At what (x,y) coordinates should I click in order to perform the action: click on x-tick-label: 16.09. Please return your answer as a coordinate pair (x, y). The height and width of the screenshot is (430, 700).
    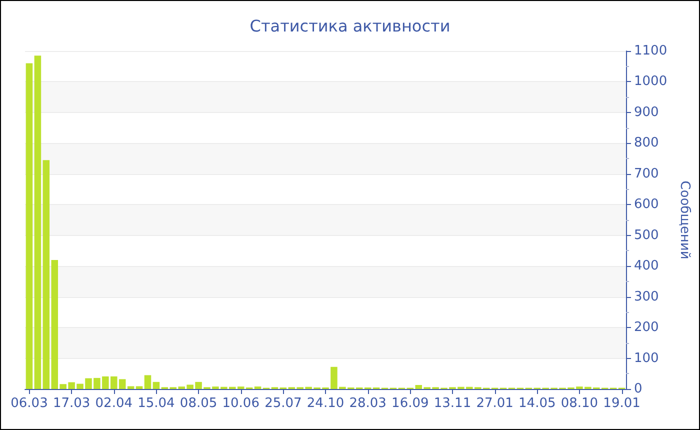
    Looking at the image, I should click on (410, 403).